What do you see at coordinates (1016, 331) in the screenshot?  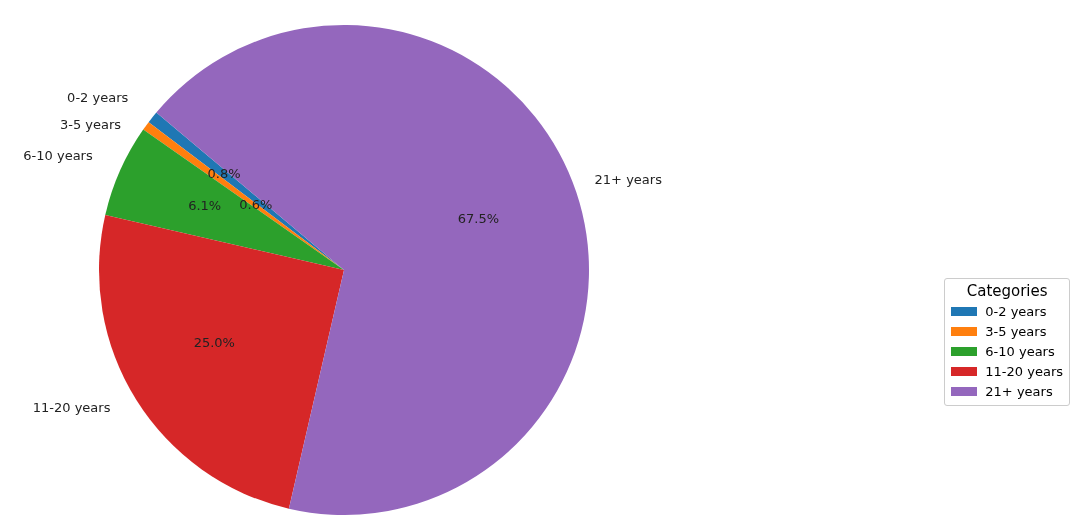 I see `legend-label: 3-5 years` at bounding box center [1016, 331].